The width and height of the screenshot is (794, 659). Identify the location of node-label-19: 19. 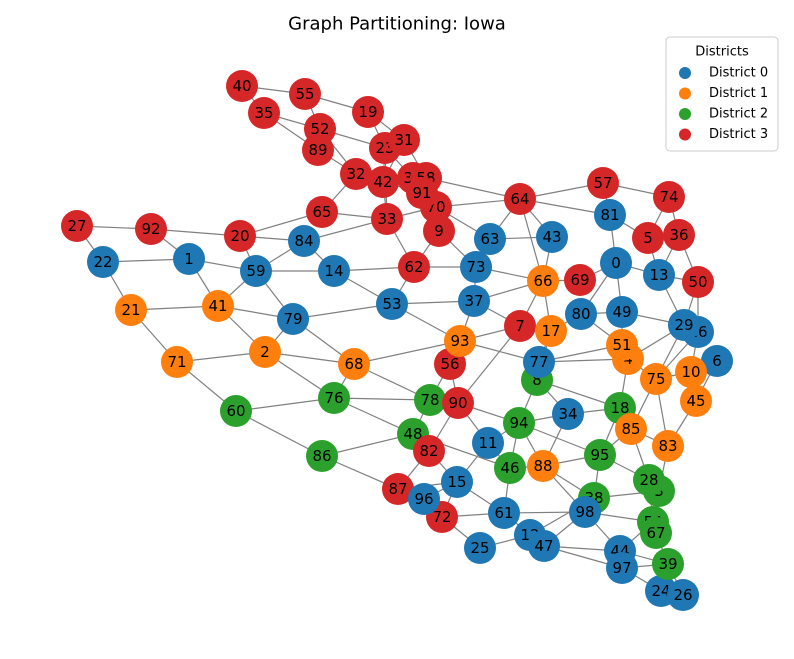
(367, 112).